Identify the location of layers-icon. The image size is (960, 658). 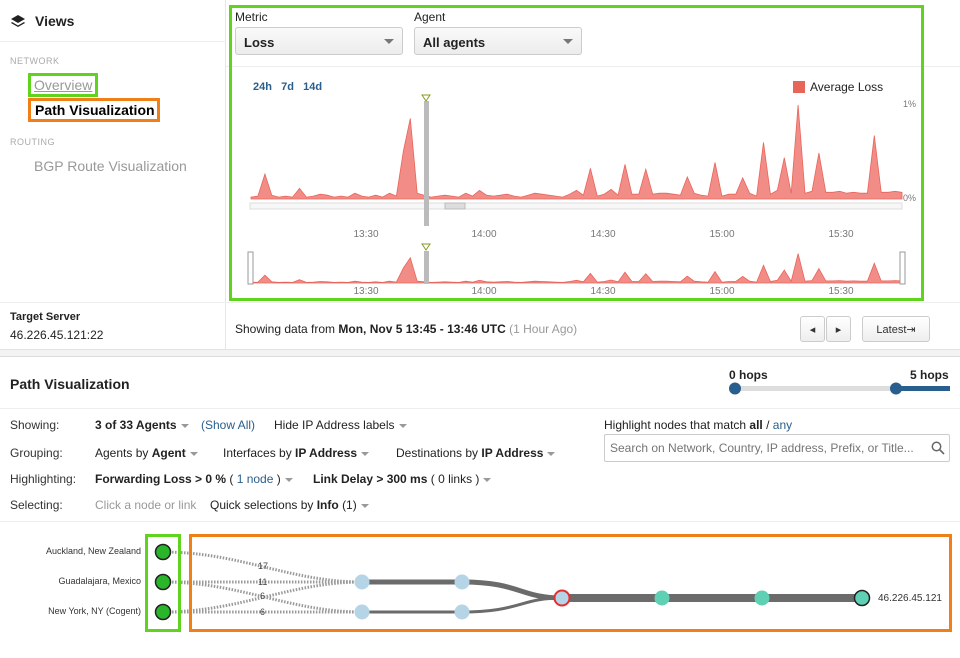
(18, 21).